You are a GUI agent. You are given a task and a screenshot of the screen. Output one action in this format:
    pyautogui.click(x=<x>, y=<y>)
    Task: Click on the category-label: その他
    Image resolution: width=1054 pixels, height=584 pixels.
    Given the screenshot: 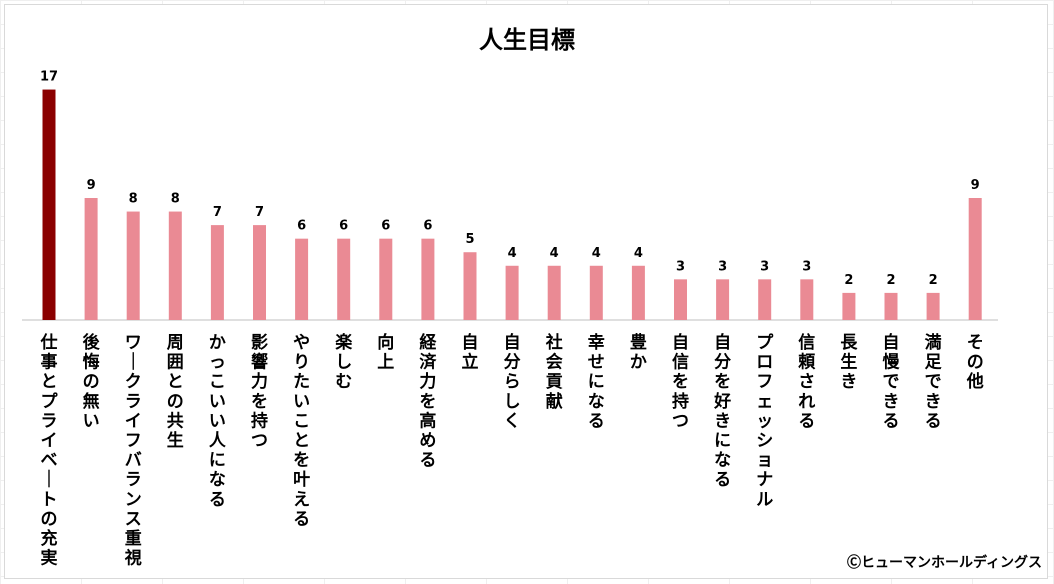 What is the action you would take?
    pyautogui.click(x=975, y=362)
    